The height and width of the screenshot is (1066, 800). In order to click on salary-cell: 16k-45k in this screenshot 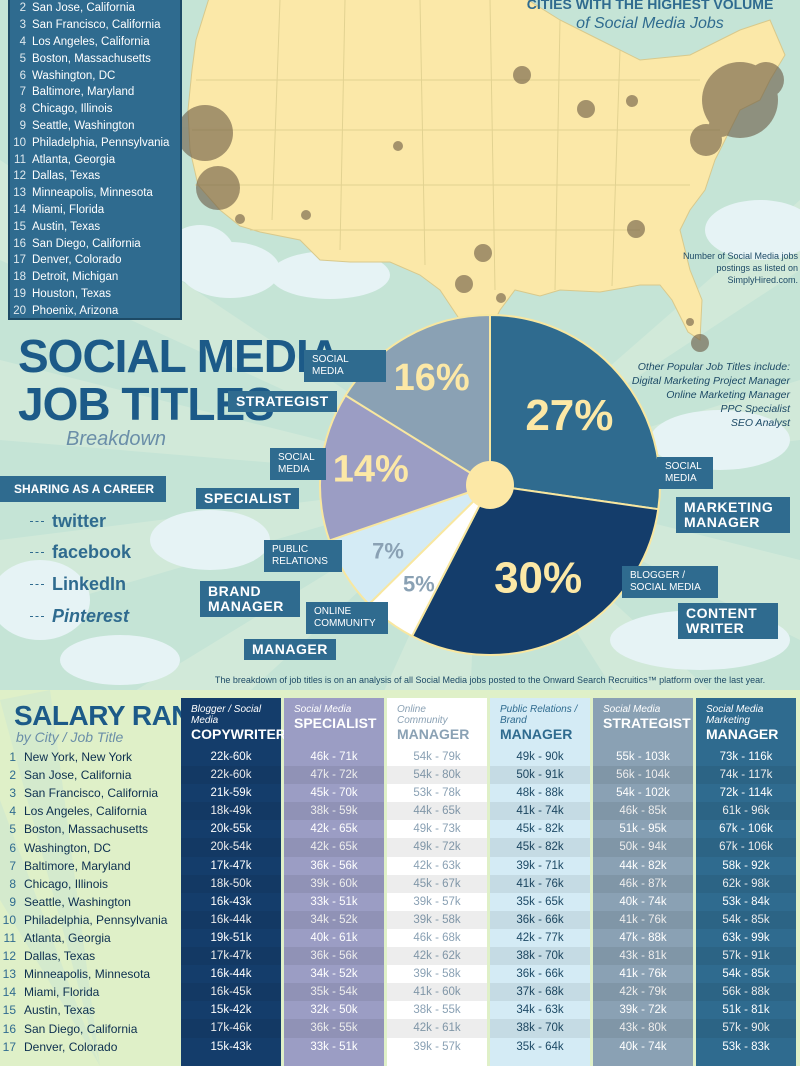, I will do `click(231, 992)`.